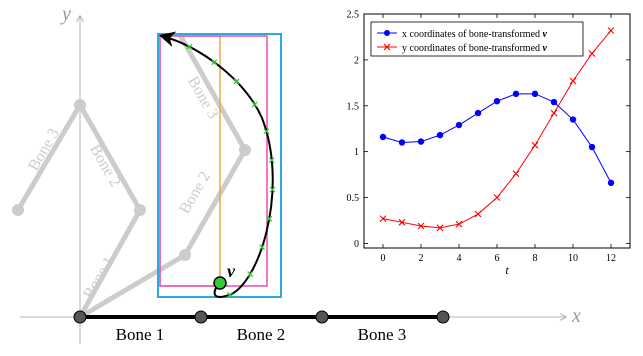 The image size is (643, 356). I want to click on bounding-box-magenta, so click(213, 161).